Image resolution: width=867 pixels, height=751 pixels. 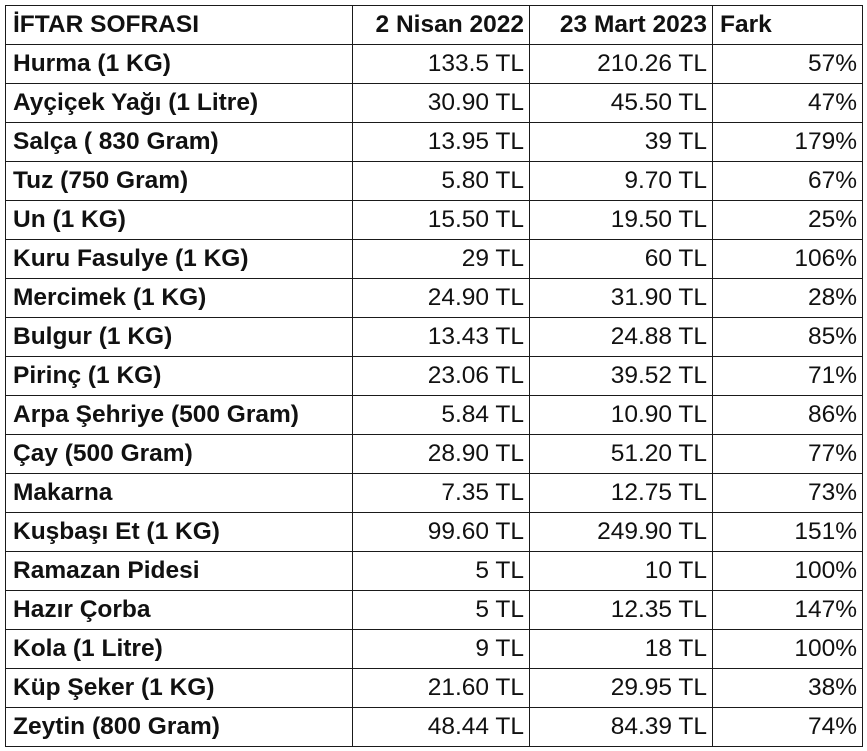 What do you see at coordinates (787, 376) in the screenshot?
I see `diff-cell: 71%` at bounding box center [787, 376].